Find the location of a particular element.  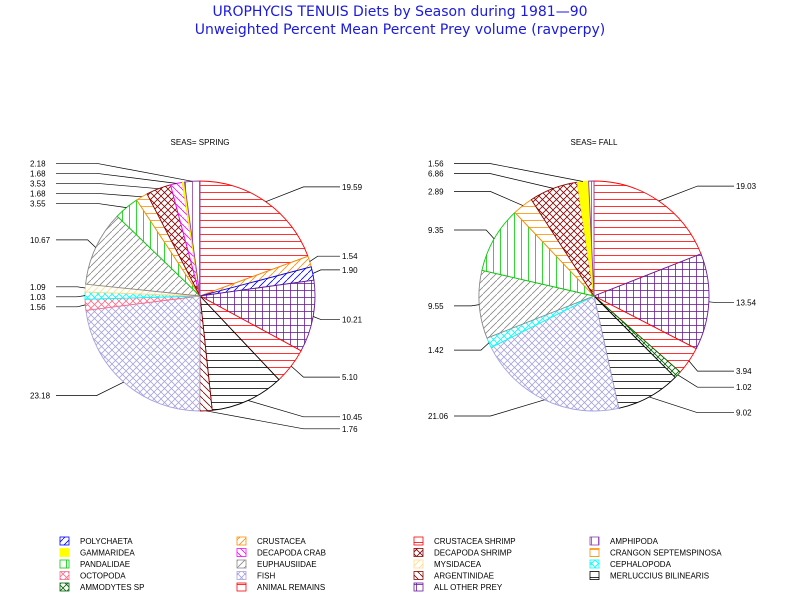

pie-label-fall-gammaridea: 1.56 is located at coordinates (436, 164).